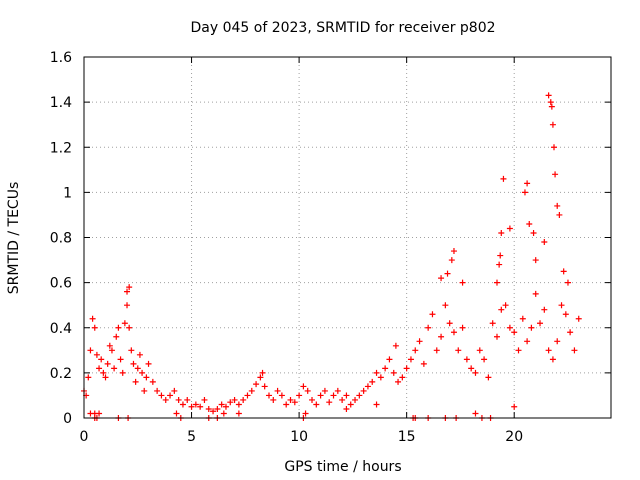  Describe the element at coordinates (61, 148) in the screenshot. I see `y-tick-label: 1.2` at that location.